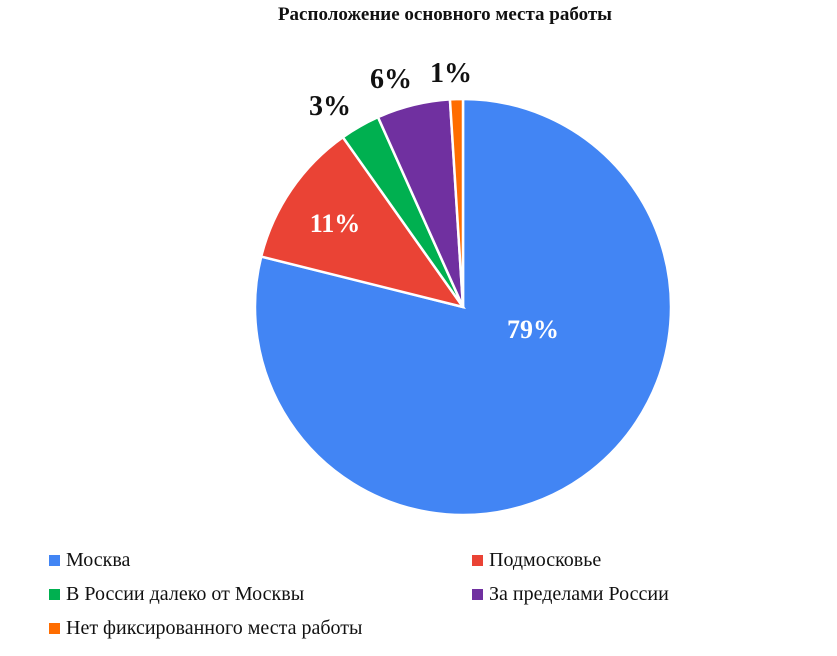 The height and width of the screenshot is (656, 837). I want to click on legend-item-moscow: Москва, so click(89, 560).